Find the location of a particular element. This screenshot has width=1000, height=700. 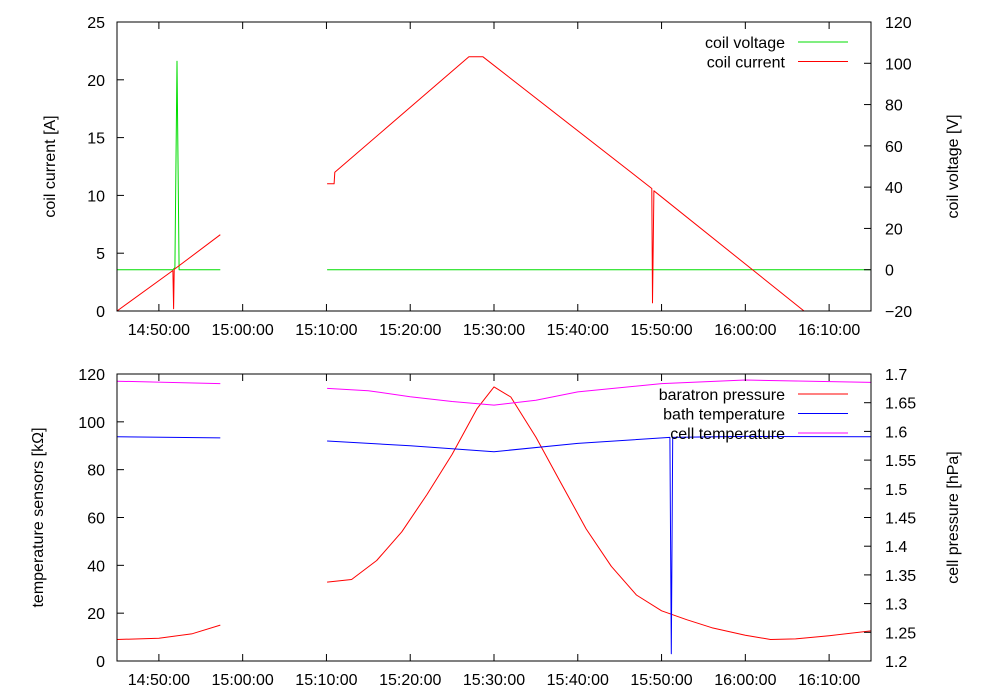

y-axis-title: temperature sensors [kΩ] is located at coordinates (38, 517).